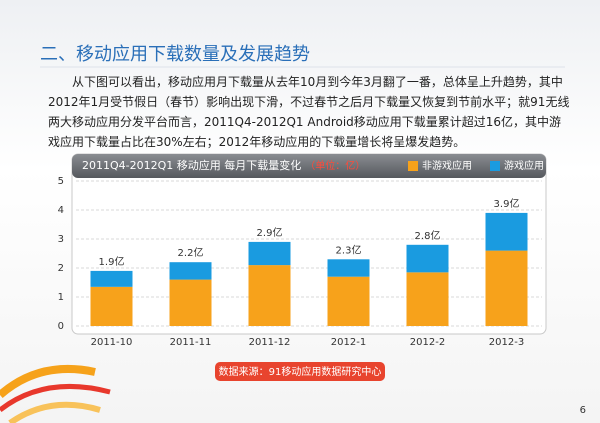  I want to click on x-tick-label: 2012-3, so click(506, 342).